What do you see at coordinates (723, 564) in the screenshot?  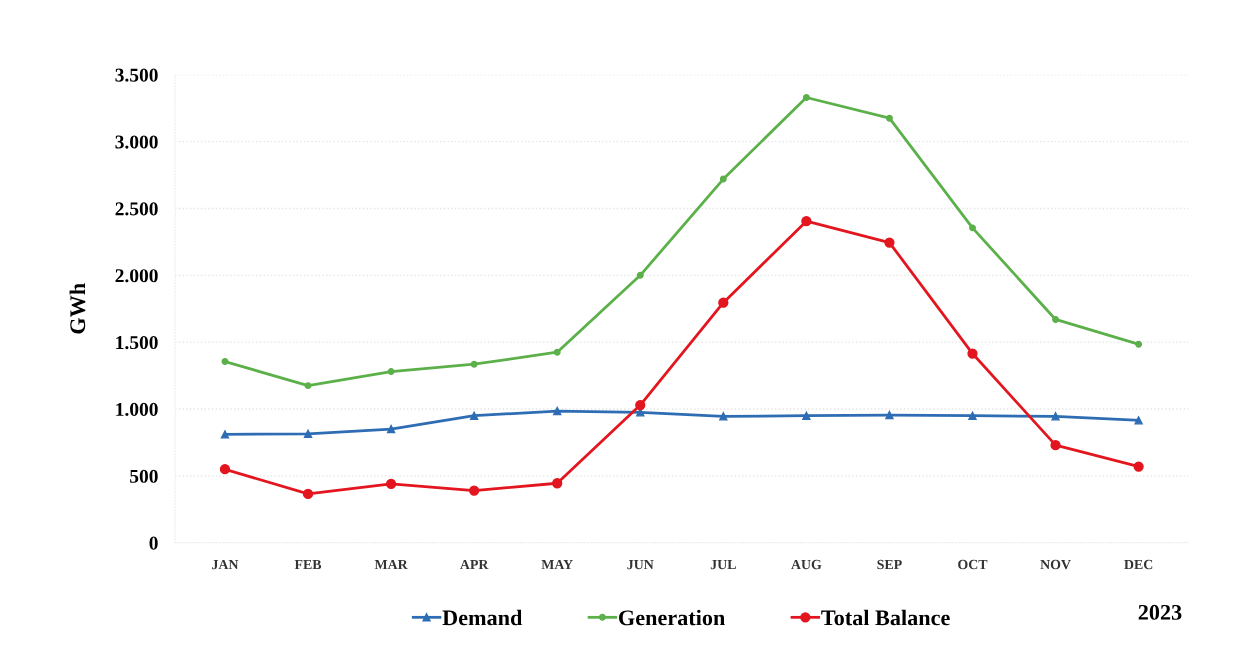 I see `x-tick-label: JUL` at bounding box center [723, 564].